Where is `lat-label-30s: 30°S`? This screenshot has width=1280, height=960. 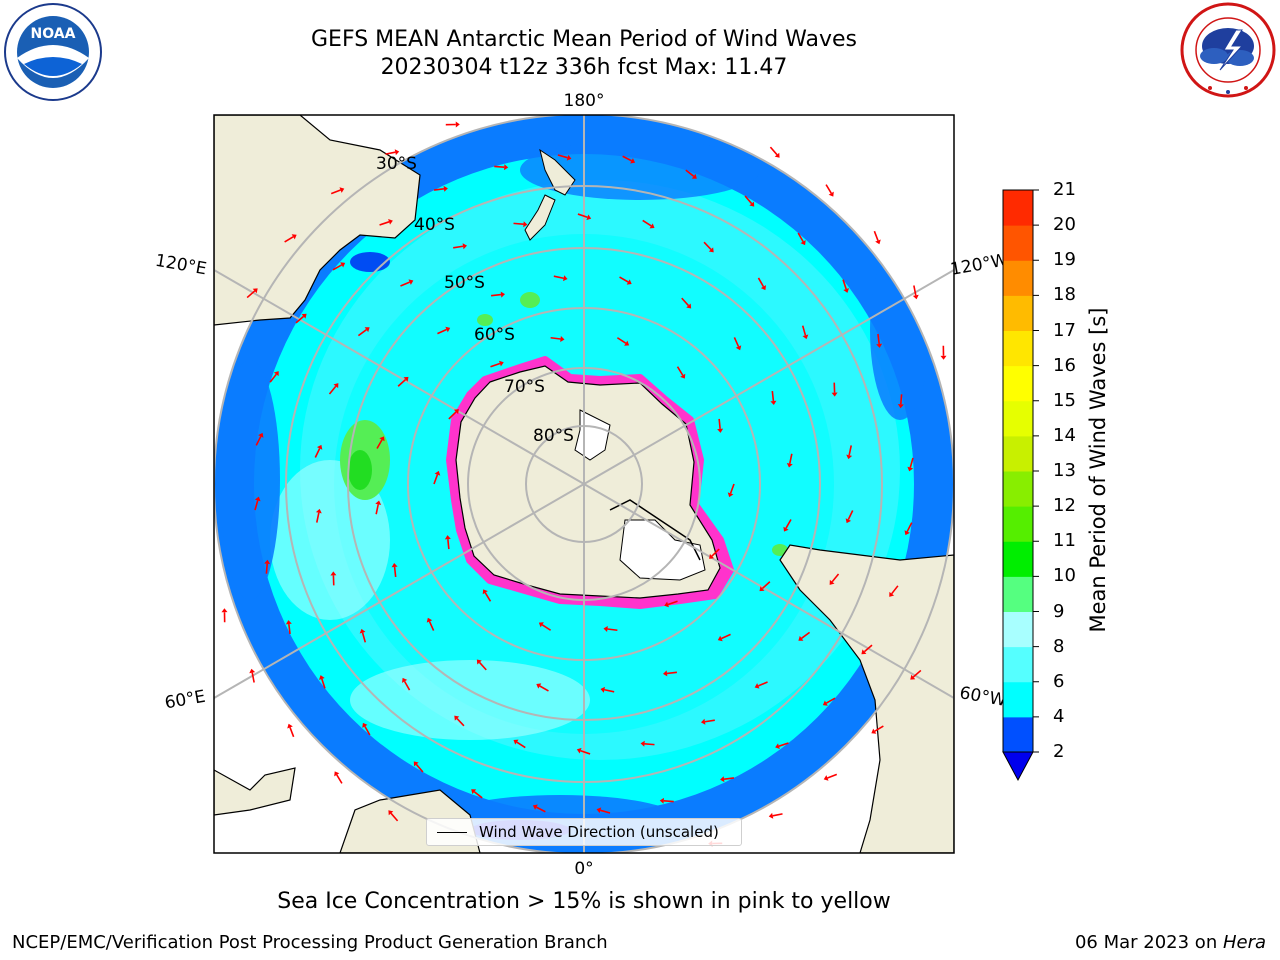 lat-label-30s: 30°S is located at coordinates (396, 164).